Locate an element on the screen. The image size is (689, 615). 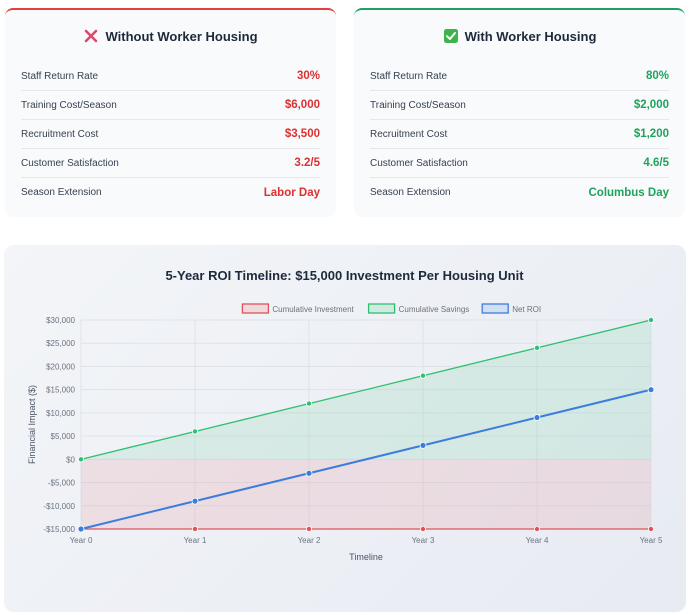
legend-label: Cumulative Savings is located at coordinates (434, 309).